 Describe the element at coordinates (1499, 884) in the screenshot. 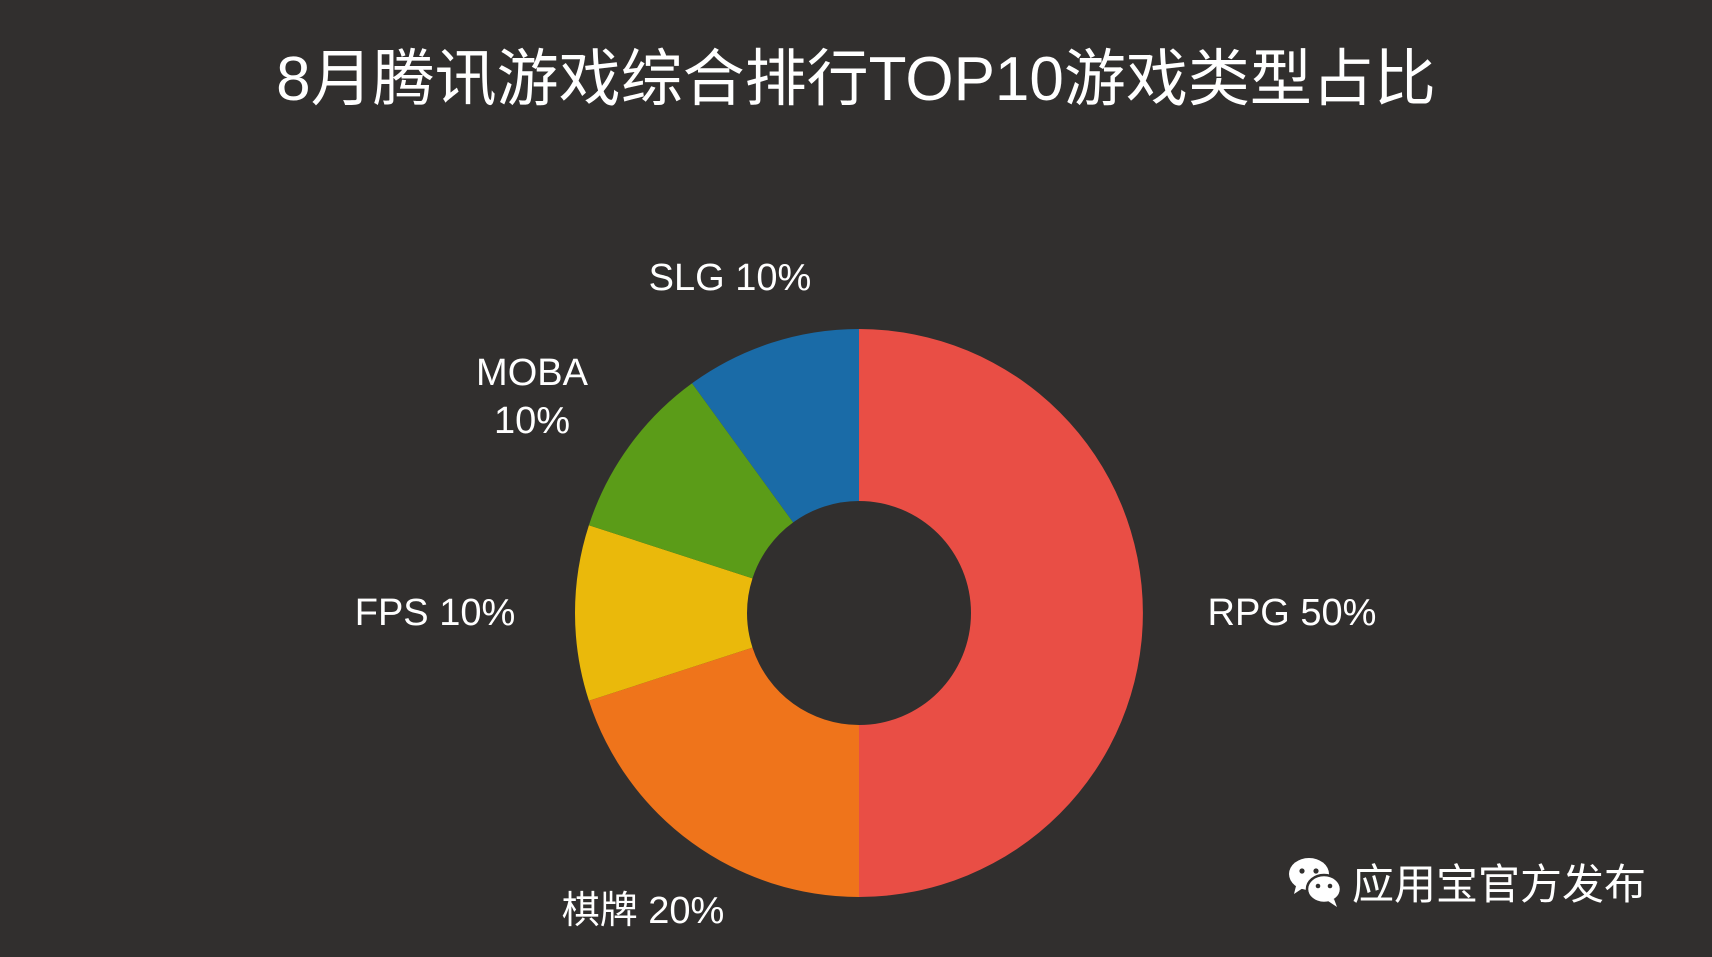

I see `watermark-text: 应用宝官方发布` at that location.